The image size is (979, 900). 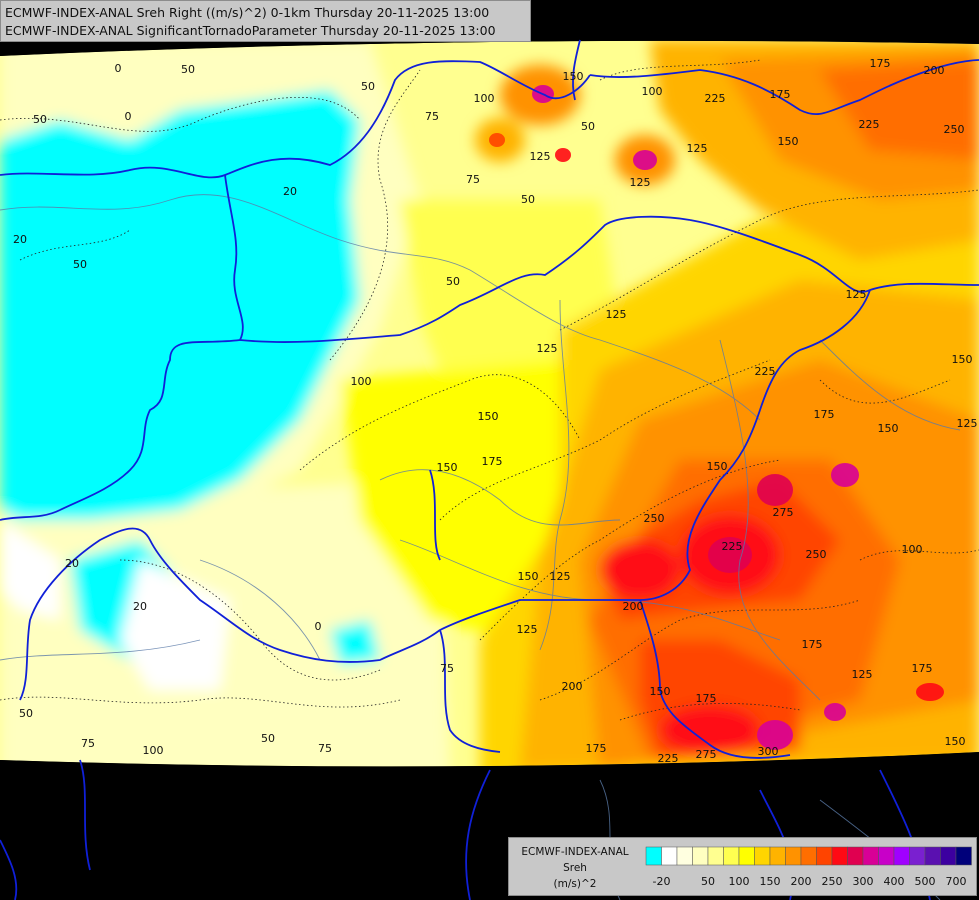 I want to click on legend-tick-label: 150, so click(x=770, y=881).